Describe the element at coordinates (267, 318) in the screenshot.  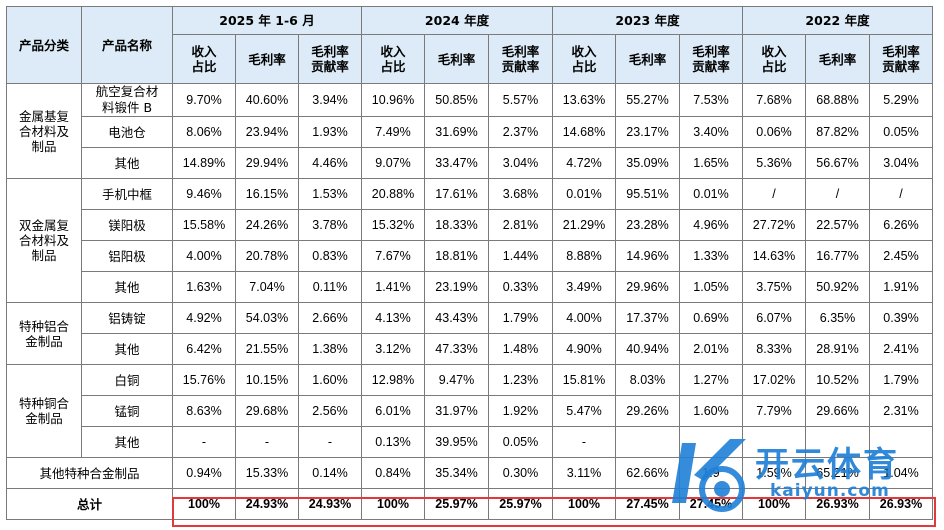
I see `value-cell: 54.03%` at that location.